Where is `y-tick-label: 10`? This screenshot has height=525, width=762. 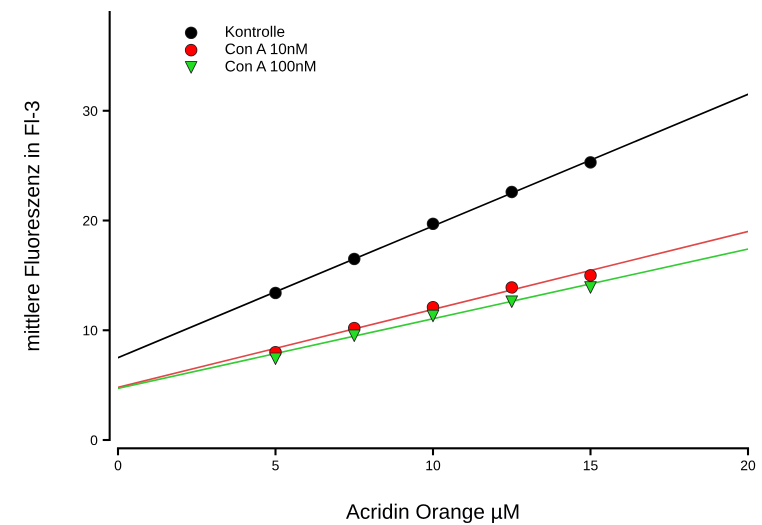 y-tick-label: 10 is located at coordinates (90, 331).